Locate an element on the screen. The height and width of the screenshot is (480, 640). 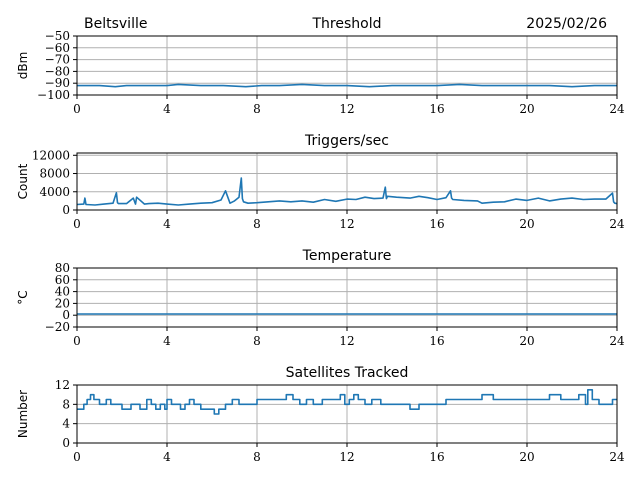
temperature-ytick-label: 60 is located at coordinates (62, 280).